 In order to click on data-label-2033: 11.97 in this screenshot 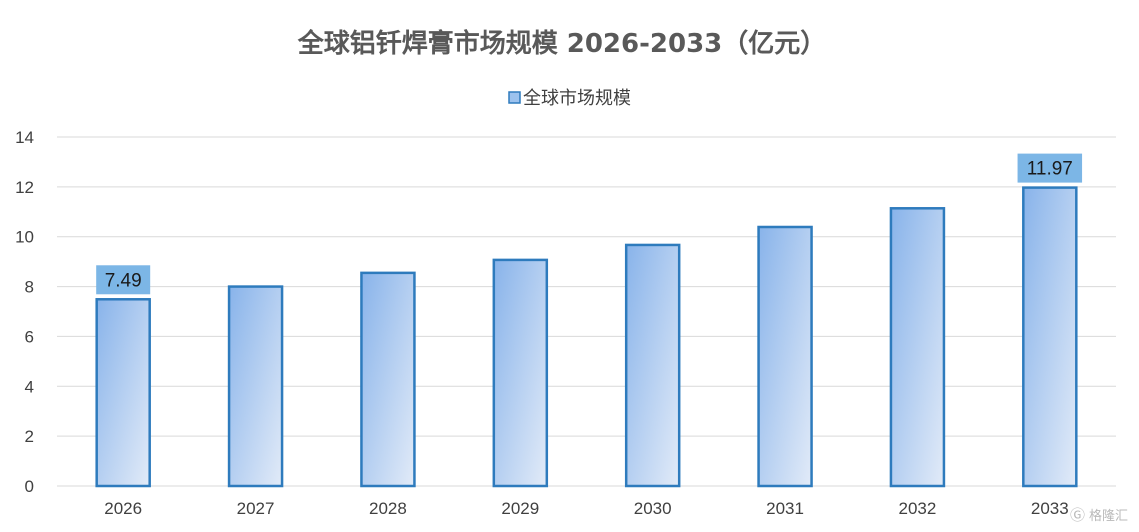, I will do `click(1050, 168)`.